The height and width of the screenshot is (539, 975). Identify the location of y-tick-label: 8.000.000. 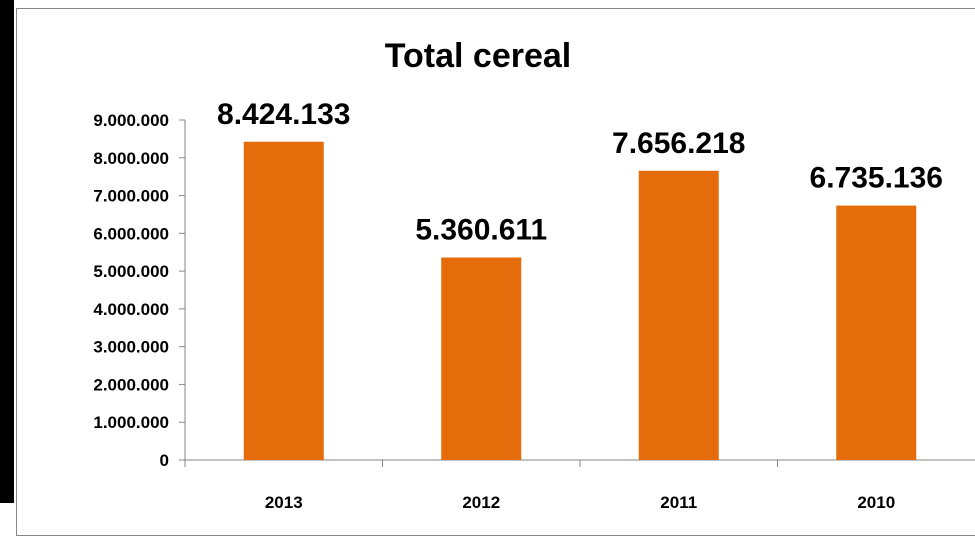
(131, 158).